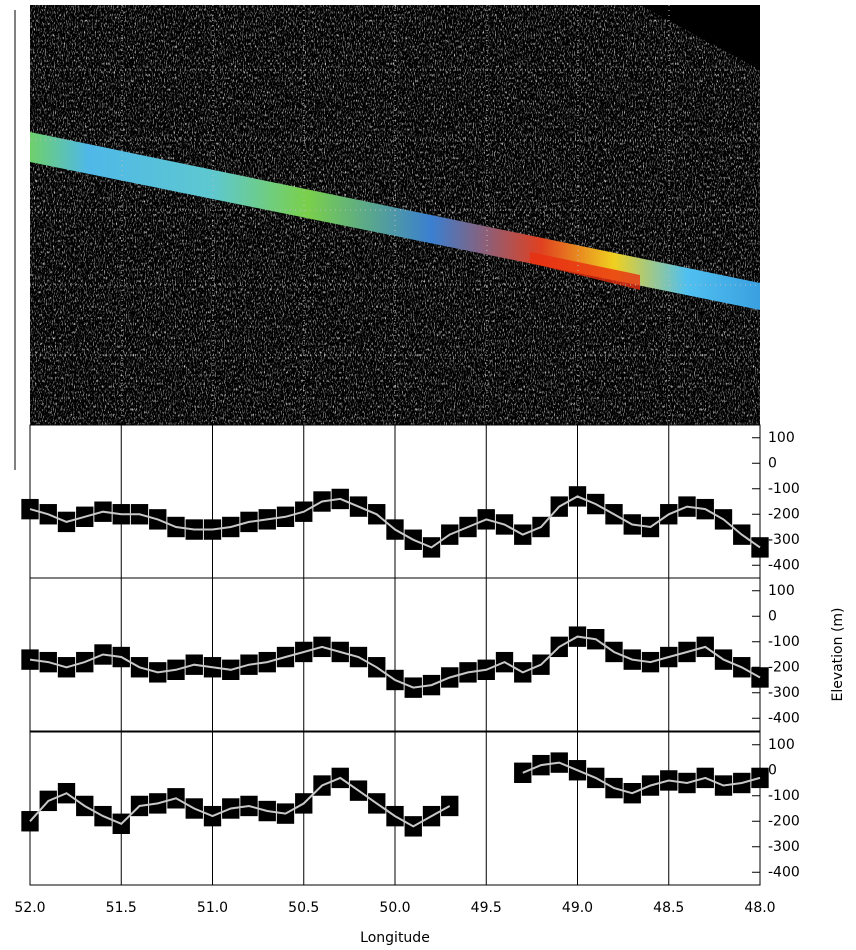 This screenshot has height=950, width=856. Describe the element at coordinates (577, 908) in the screenshot. I see `x-tick-label: 49.0` at that location.